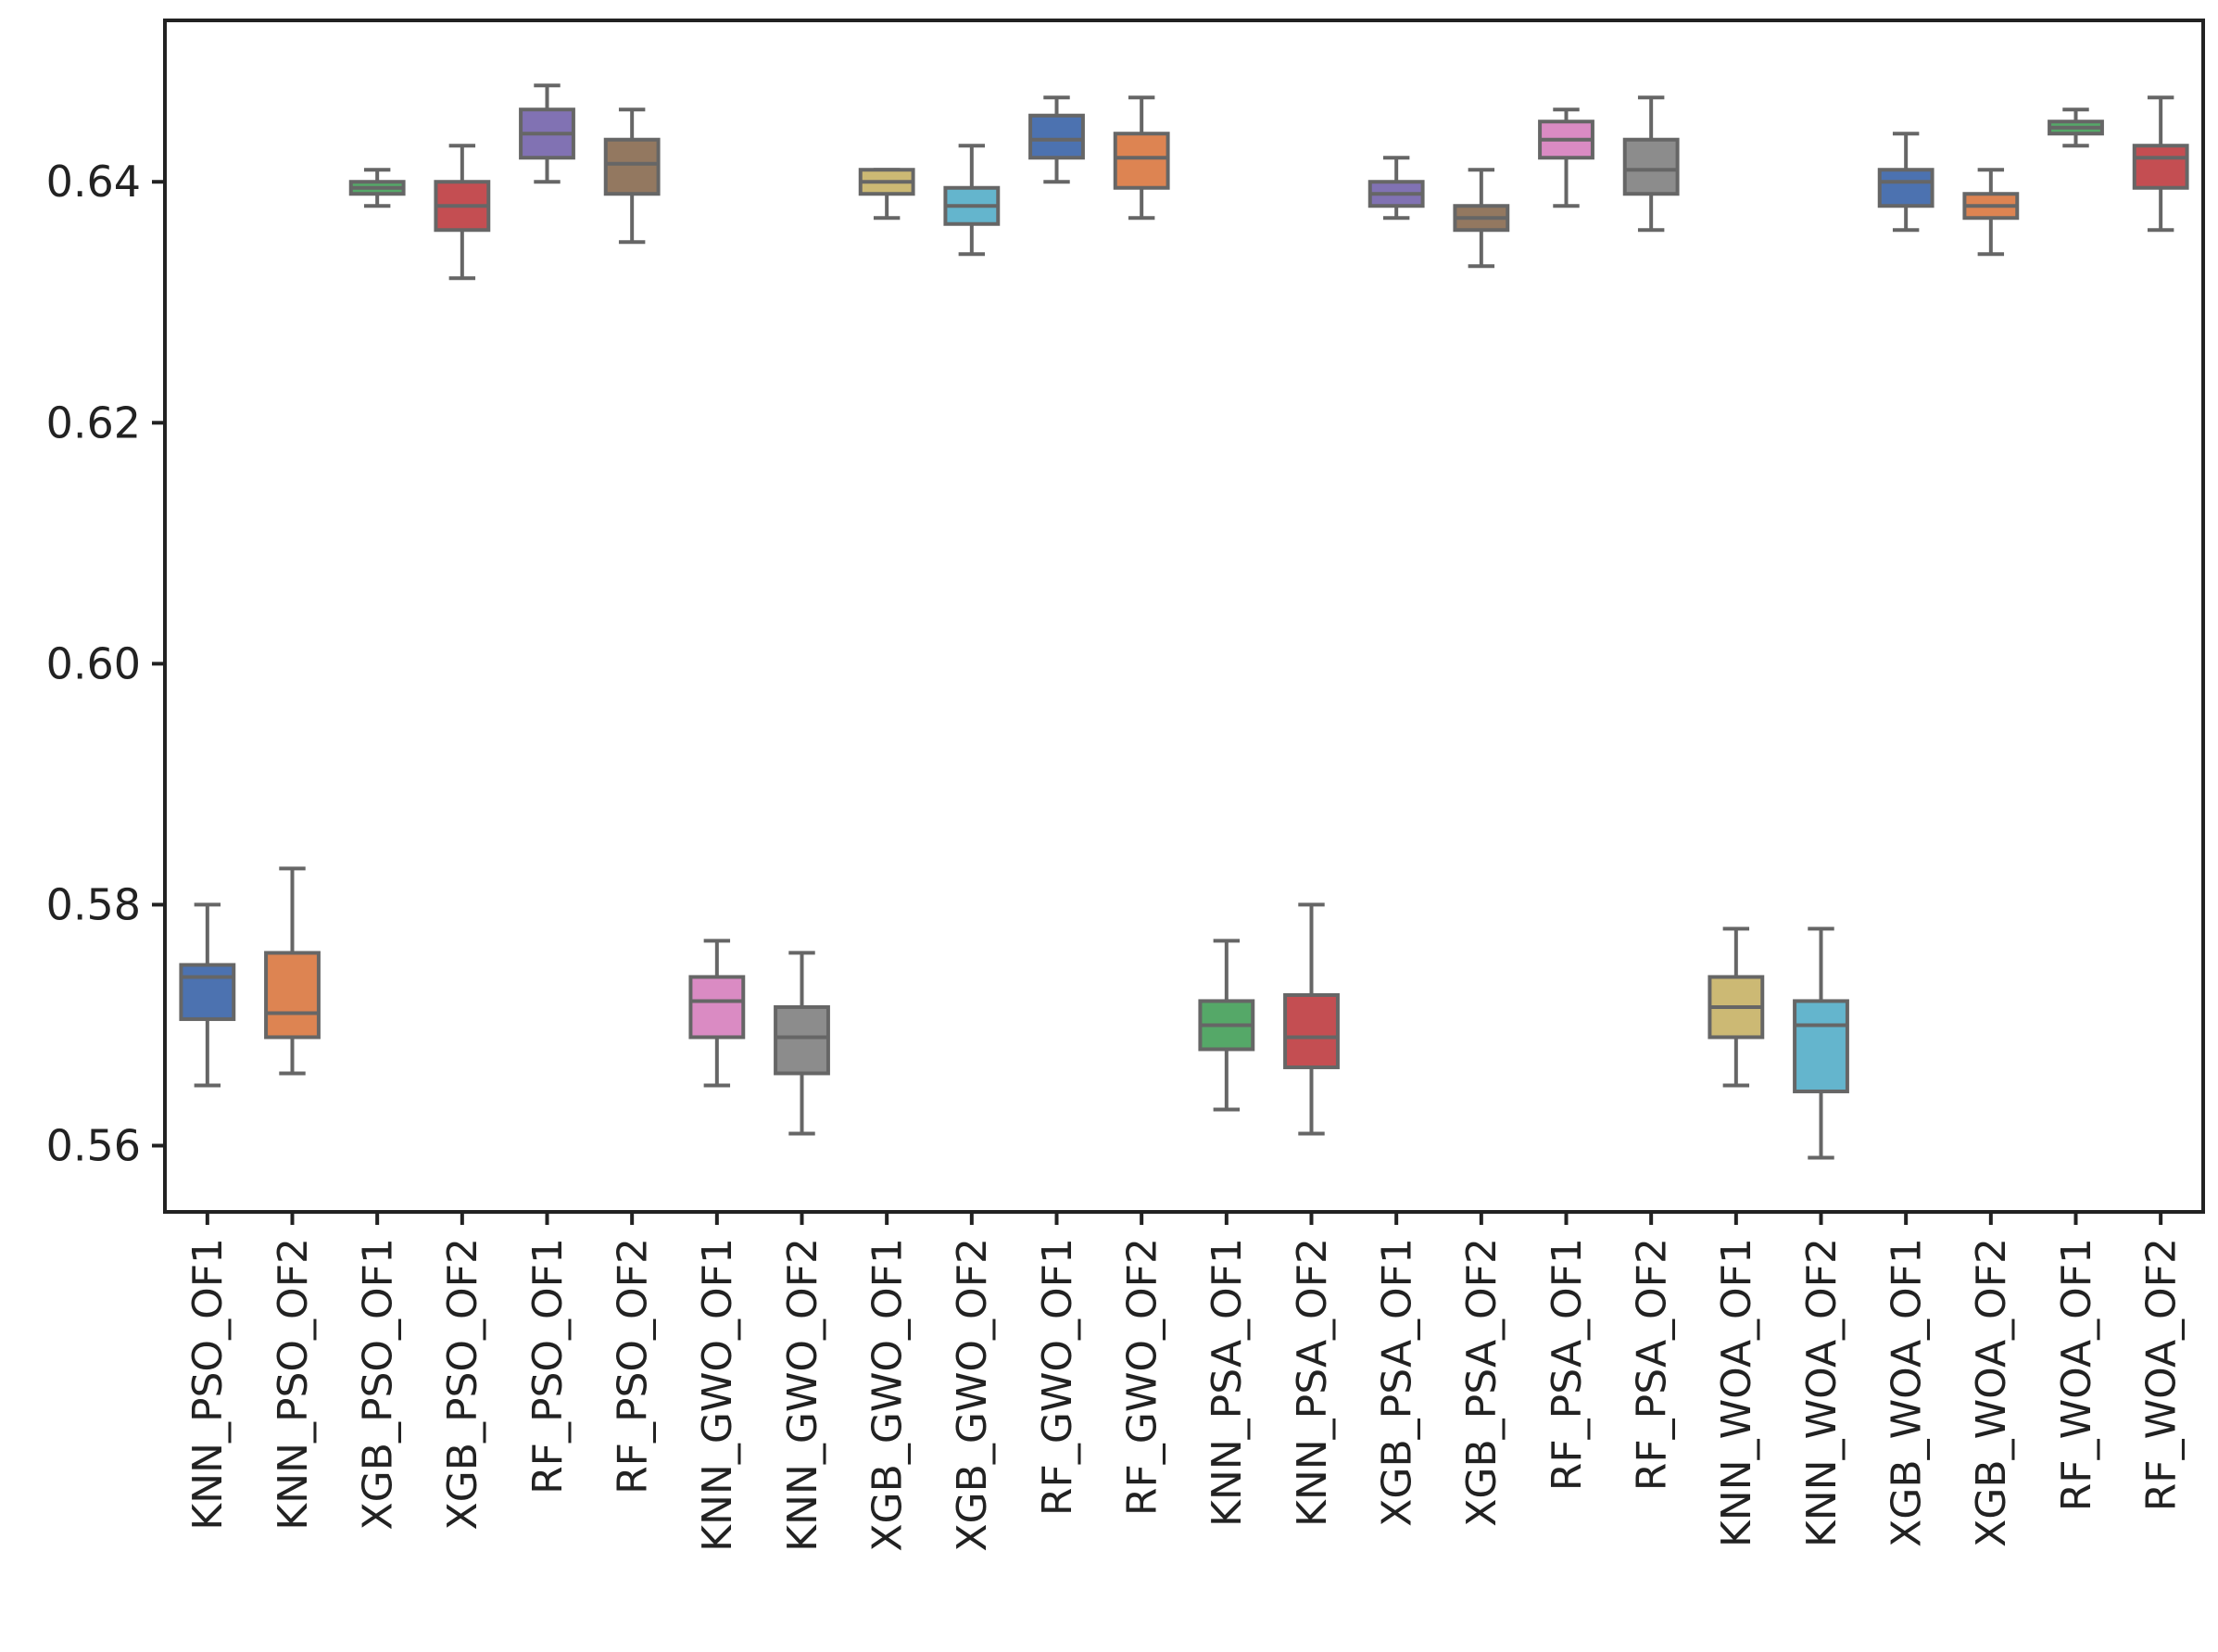 The image size is (2218, 1652). Describe the element at coordinates (548, 1366) in the screenshot. I see `x-tick-label: RF_PSO_OF1` at that location.